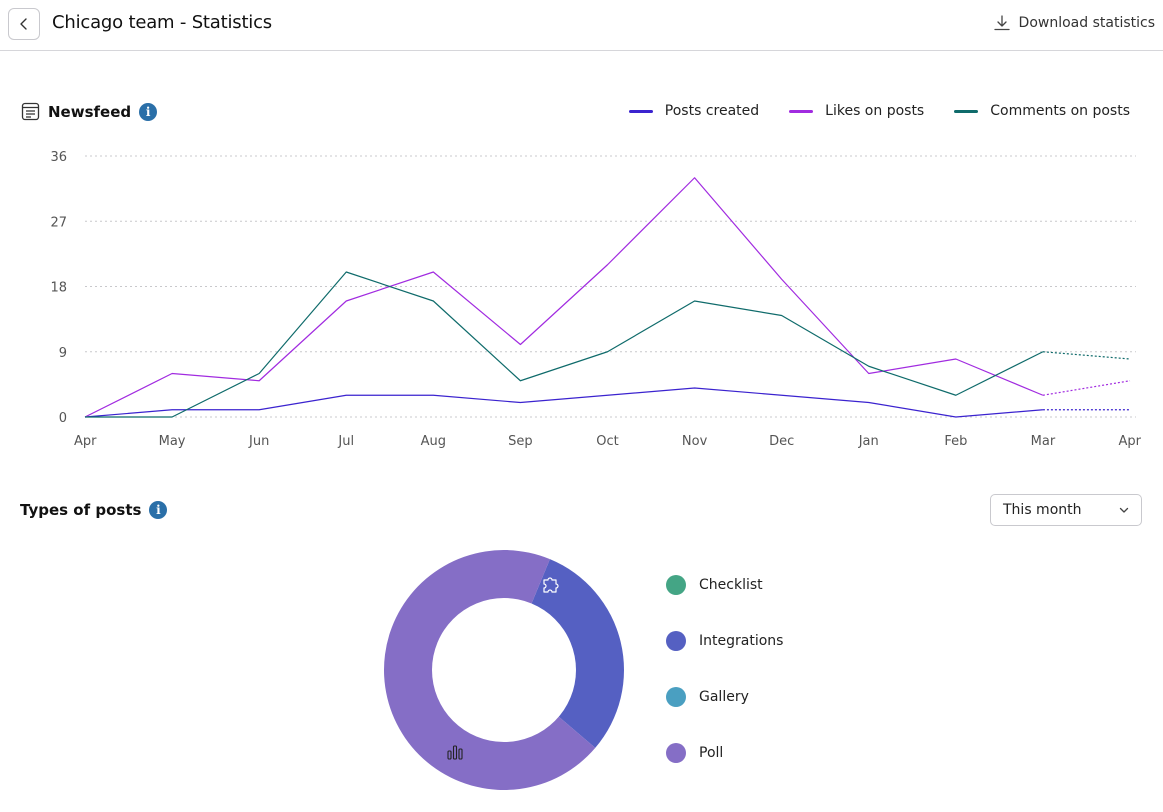 The image size is (1163, 812). Describe the element at coordinates (1086, 355) in the screenshot. I see `series-projection-comments-on-posts` at that location.